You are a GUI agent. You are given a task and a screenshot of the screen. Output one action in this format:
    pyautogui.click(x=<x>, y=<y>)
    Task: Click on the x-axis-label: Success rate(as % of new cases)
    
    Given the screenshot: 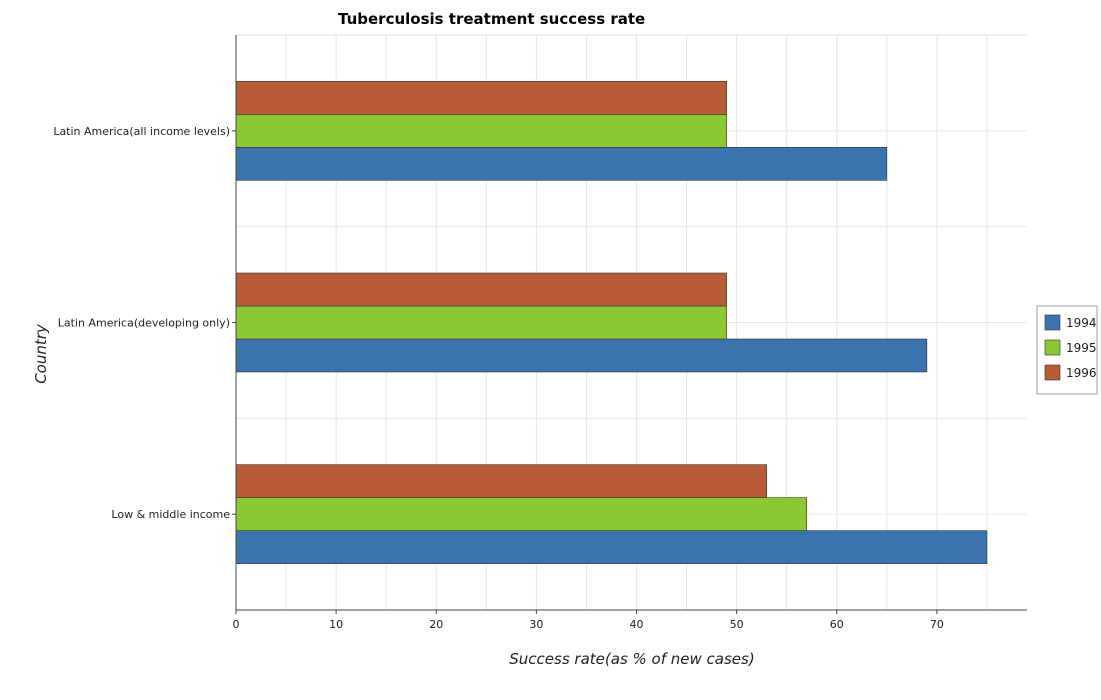 What is the action you would take?
    pyautogui.click(x=631, y=659)
    